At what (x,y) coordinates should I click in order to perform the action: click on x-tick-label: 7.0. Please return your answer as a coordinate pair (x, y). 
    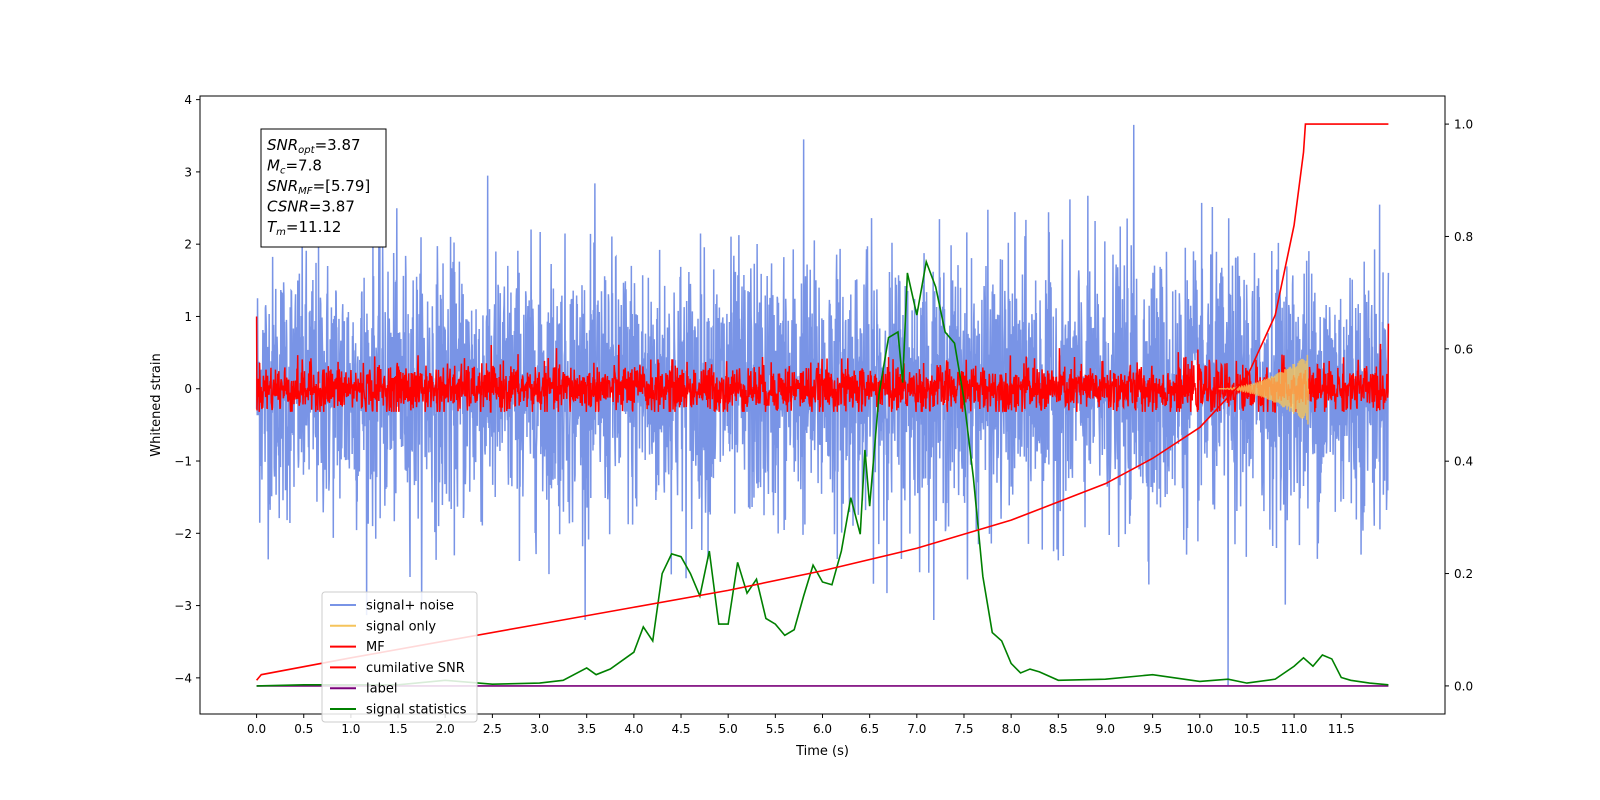
    Looking at the image, I should click on (916, 729).